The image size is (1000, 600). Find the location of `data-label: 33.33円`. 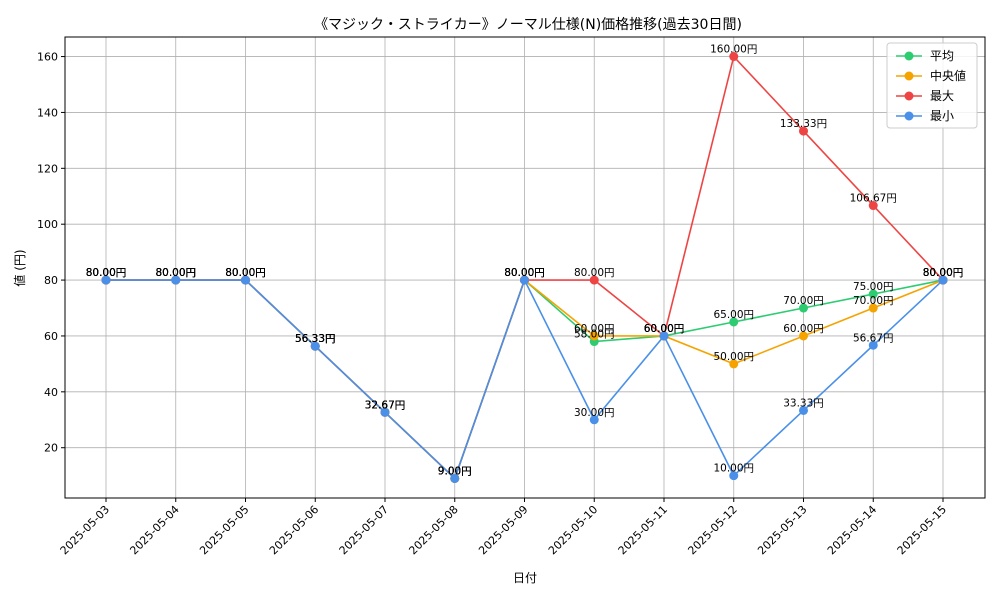

data-label: 33.33円 is located at coordinates (803, 403).